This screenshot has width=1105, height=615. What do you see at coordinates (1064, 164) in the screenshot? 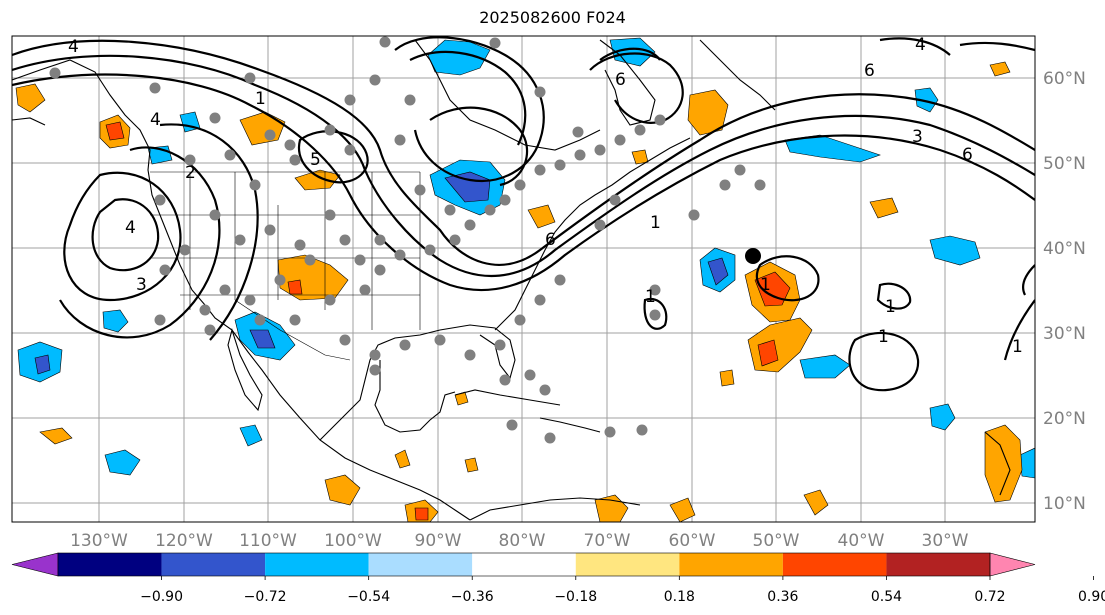
I see `latitude-label: 50°N` at bounding box center [1064, 164].